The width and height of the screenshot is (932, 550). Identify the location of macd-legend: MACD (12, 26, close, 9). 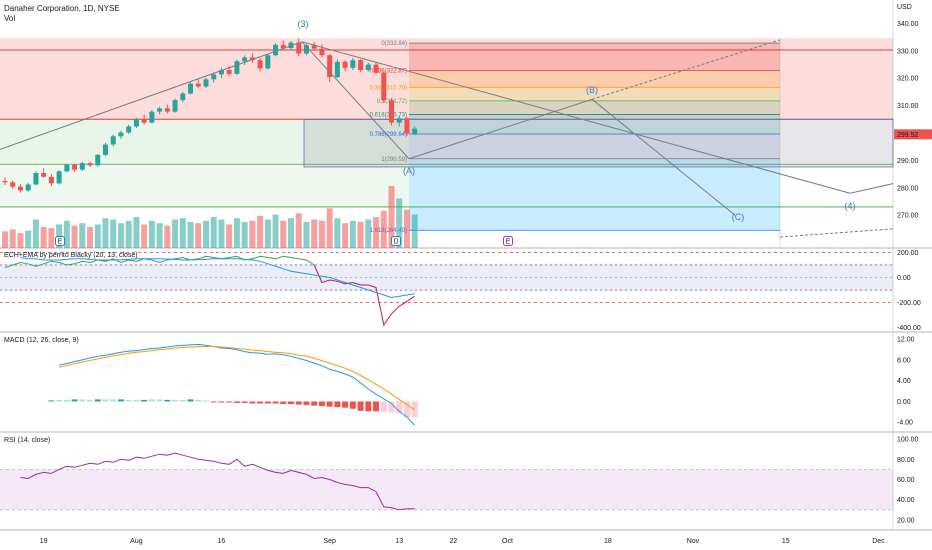
(41, 340).